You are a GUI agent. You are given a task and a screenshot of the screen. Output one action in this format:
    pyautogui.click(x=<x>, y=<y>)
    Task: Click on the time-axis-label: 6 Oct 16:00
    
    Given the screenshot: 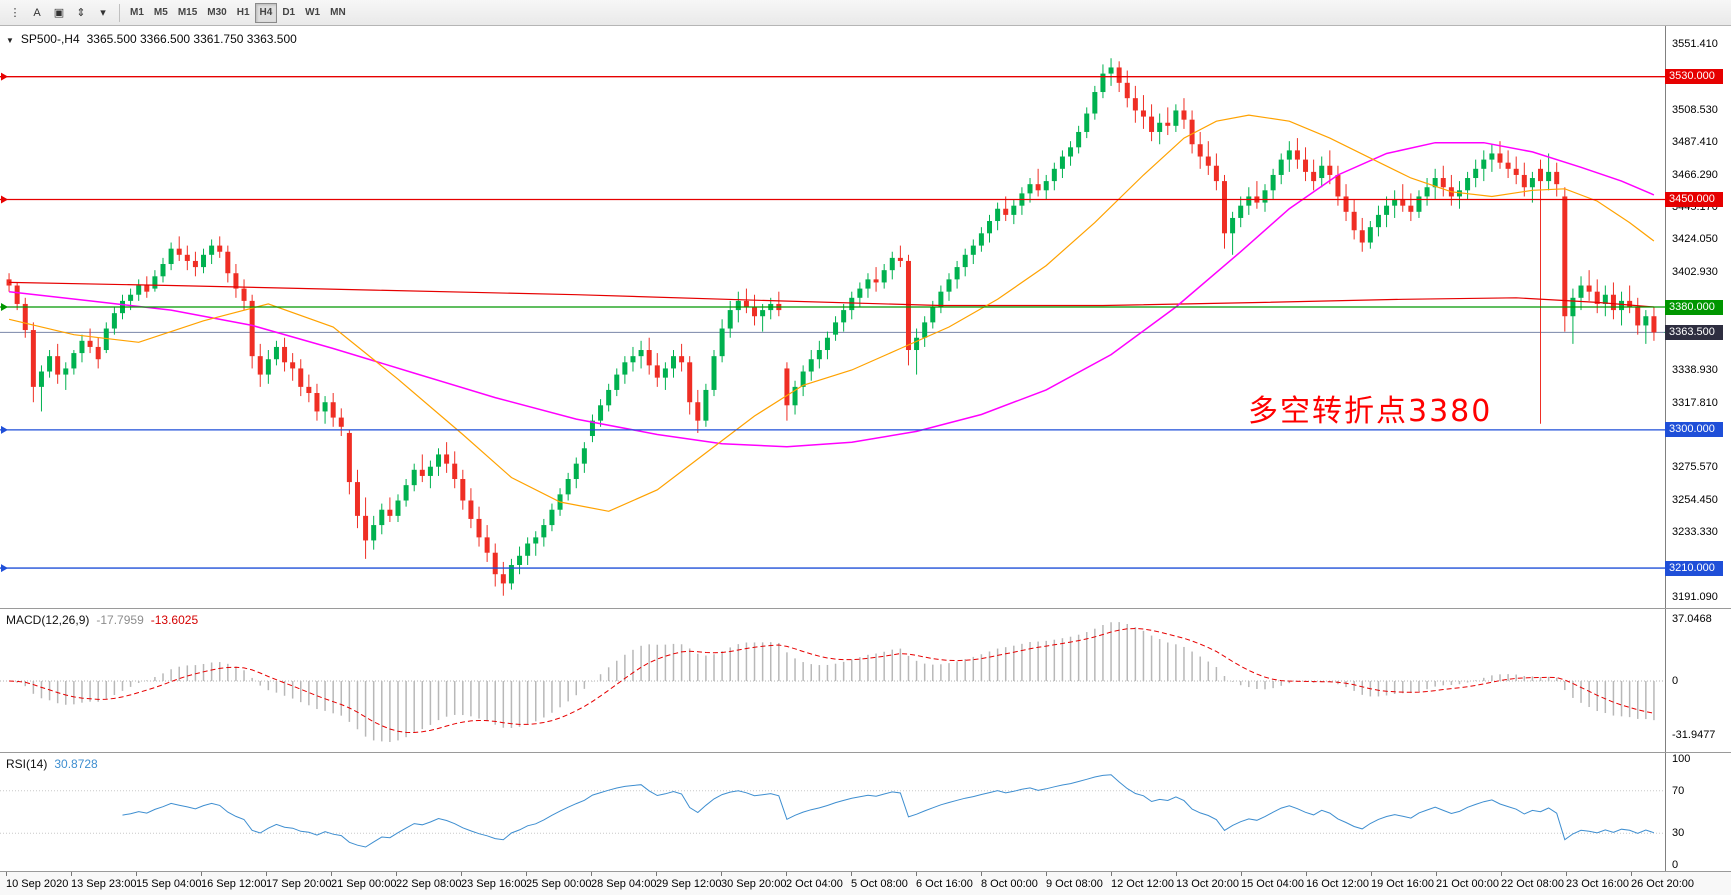 What is the action you would take?
    pyautogui.click(x=944, y=884)
    